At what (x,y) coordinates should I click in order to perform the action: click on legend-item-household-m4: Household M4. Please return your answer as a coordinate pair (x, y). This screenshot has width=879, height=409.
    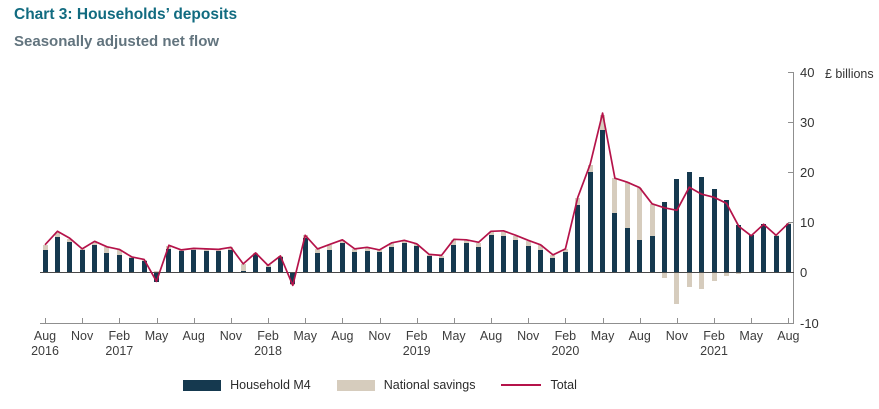
    Looking at the image, I should click on (247, 385).